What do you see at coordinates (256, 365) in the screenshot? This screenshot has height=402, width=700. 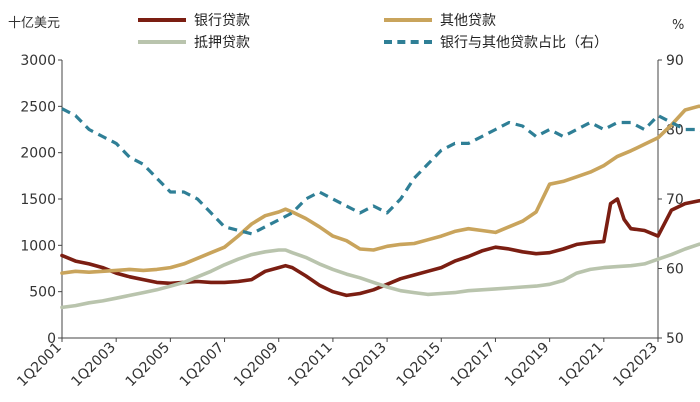 I see `x-tick-label: 1Q2009` at bounding box center [256, 365].